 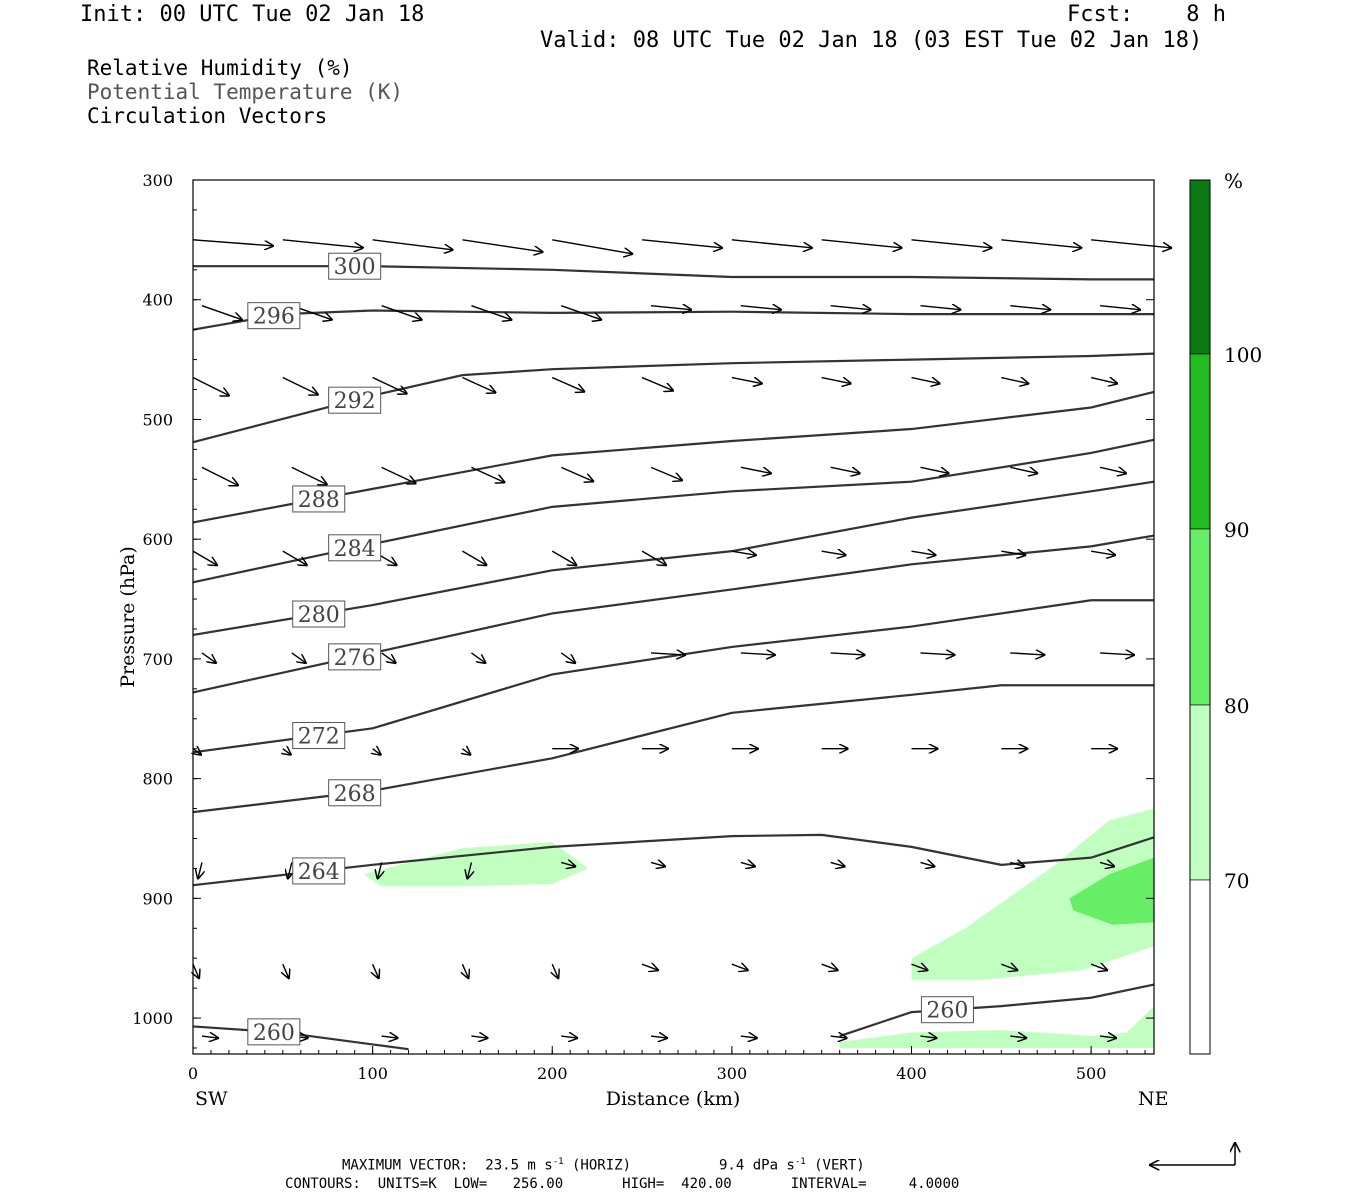 What do you see at coordinates (355, 548) in the screenshot?
I see `isentrope-label-284: 284` at bounding box center [355, 548].